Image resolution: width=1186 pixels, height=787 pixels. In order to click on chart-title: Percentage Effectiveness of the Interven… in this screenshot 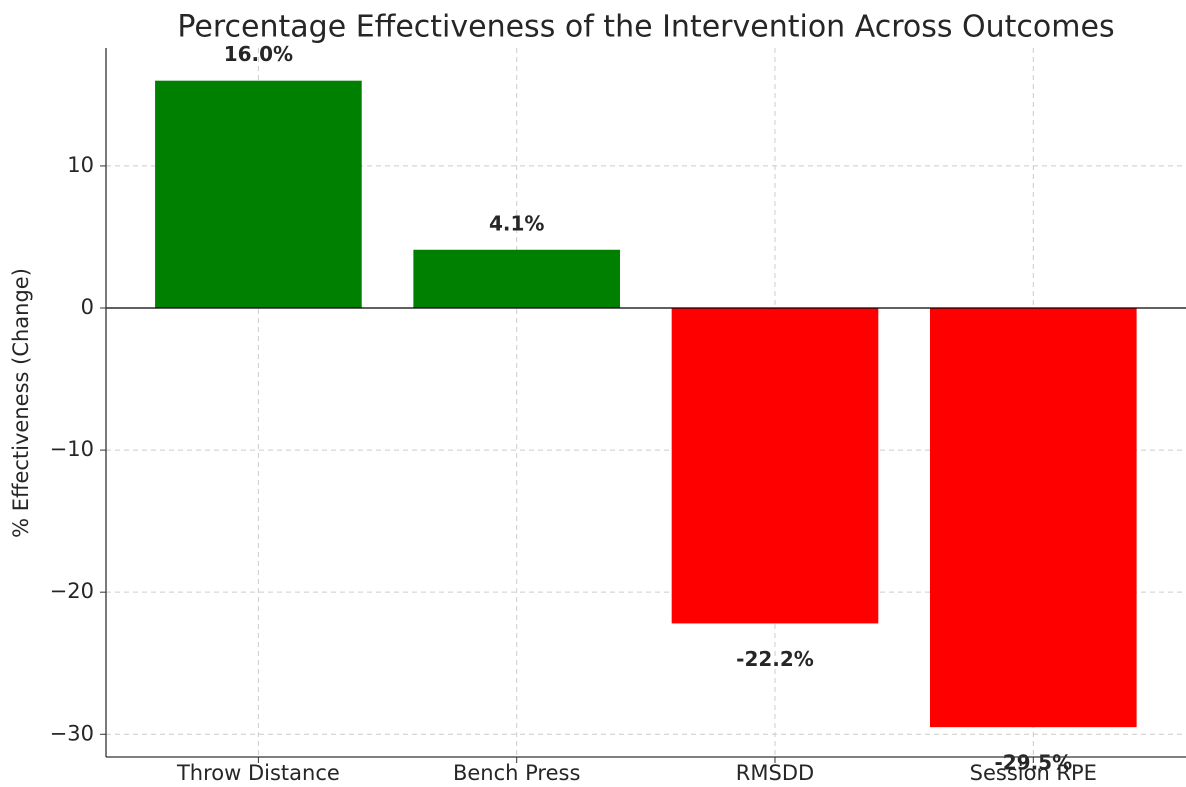, I will do `click(645, 27)`.